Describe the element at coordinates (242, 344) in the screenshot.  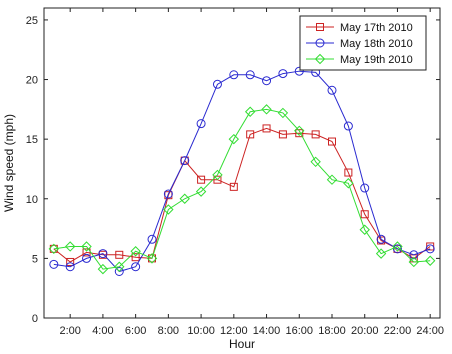
I see `x-axis-title: Hour` at that location.